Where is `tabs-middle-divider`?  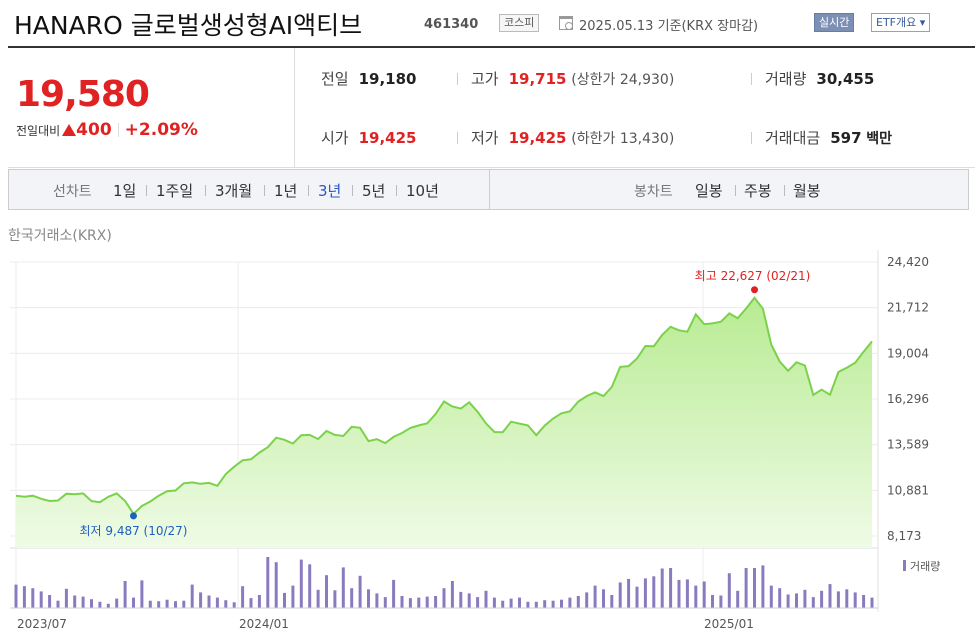 tabs-middle-divider is located at coordinates (489, 189).